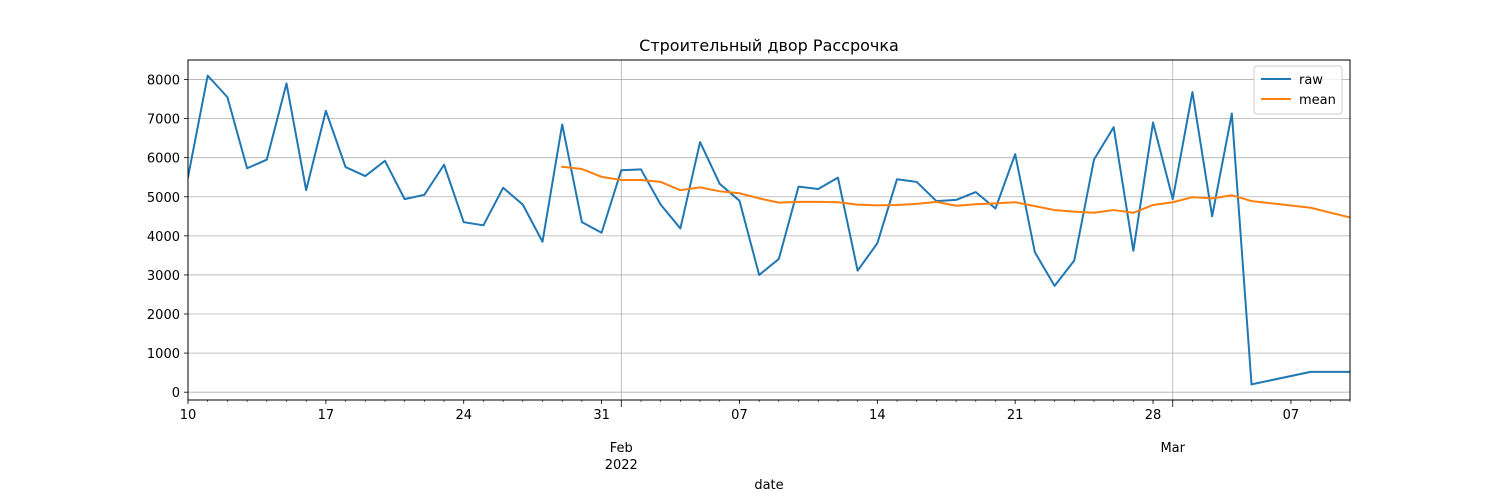  What do you see at coordinates (955, 192) in the screenshot?
I see `series-line-mean` at bounding box center [955, 192].